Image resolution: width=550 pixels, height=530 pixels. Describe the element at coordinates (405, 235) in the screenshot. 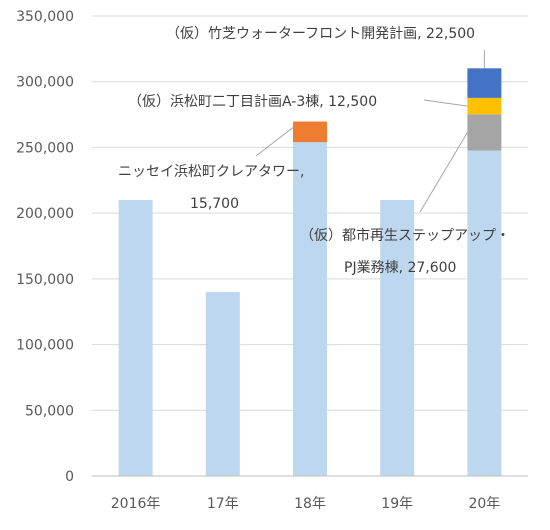

I see `annotation-label: （仮）都市再生ステップアップ・` at that location.